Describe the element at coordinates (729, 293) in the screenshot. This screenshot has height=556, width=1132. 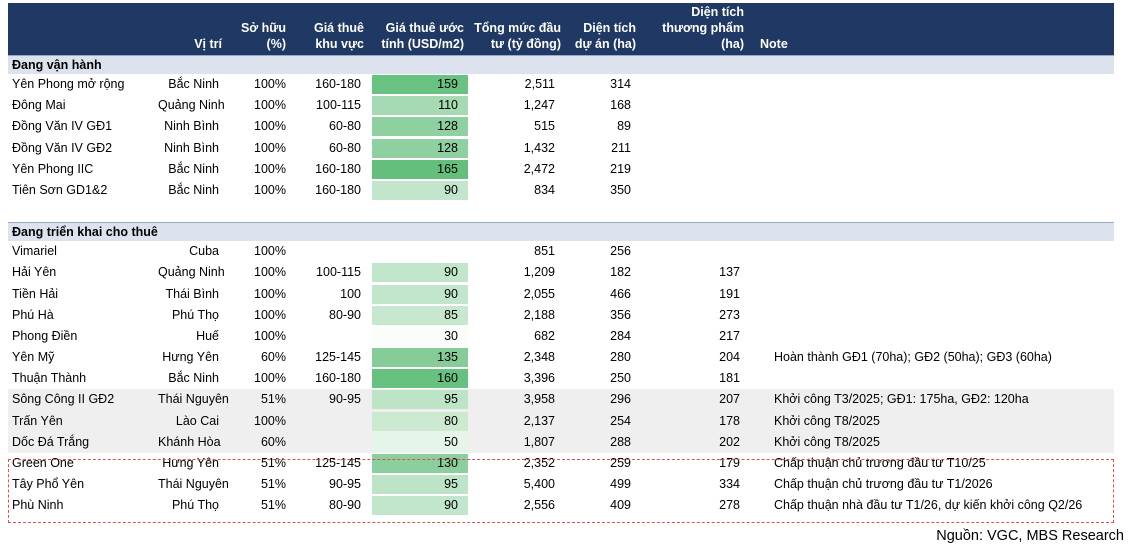
I see `cell-commercial-area: 191` at that location.